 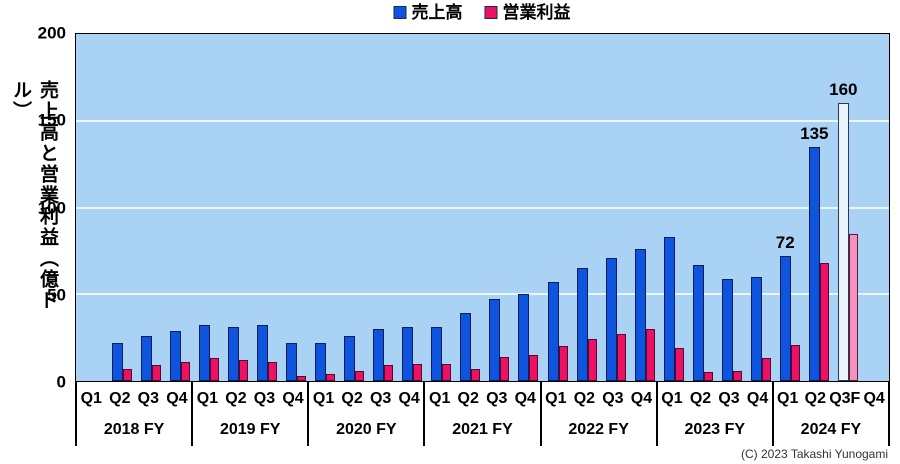 I want to click on quarter-labels-2023: Q1 Q2 Q3 Q4, so click(x=715, y=399).